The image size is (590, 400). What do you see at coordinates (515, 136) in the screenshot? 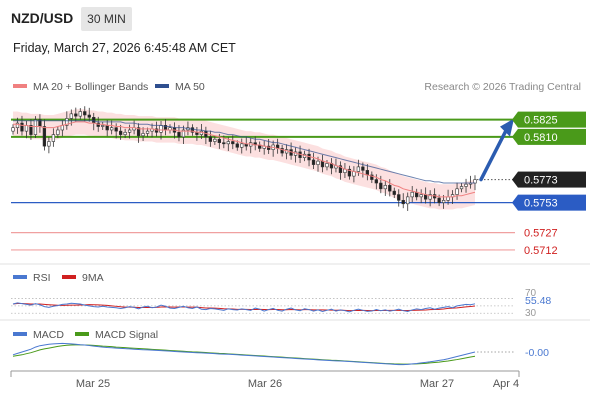
I see `resistance-tag-pointer` at bounding box center [515, 136].